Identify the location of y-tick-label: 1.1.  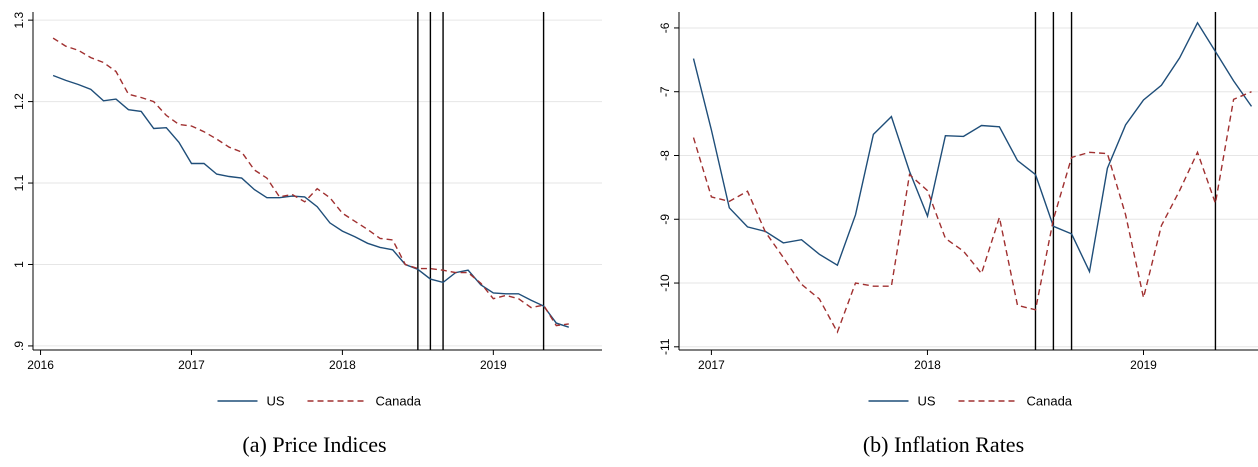
(19, 182).